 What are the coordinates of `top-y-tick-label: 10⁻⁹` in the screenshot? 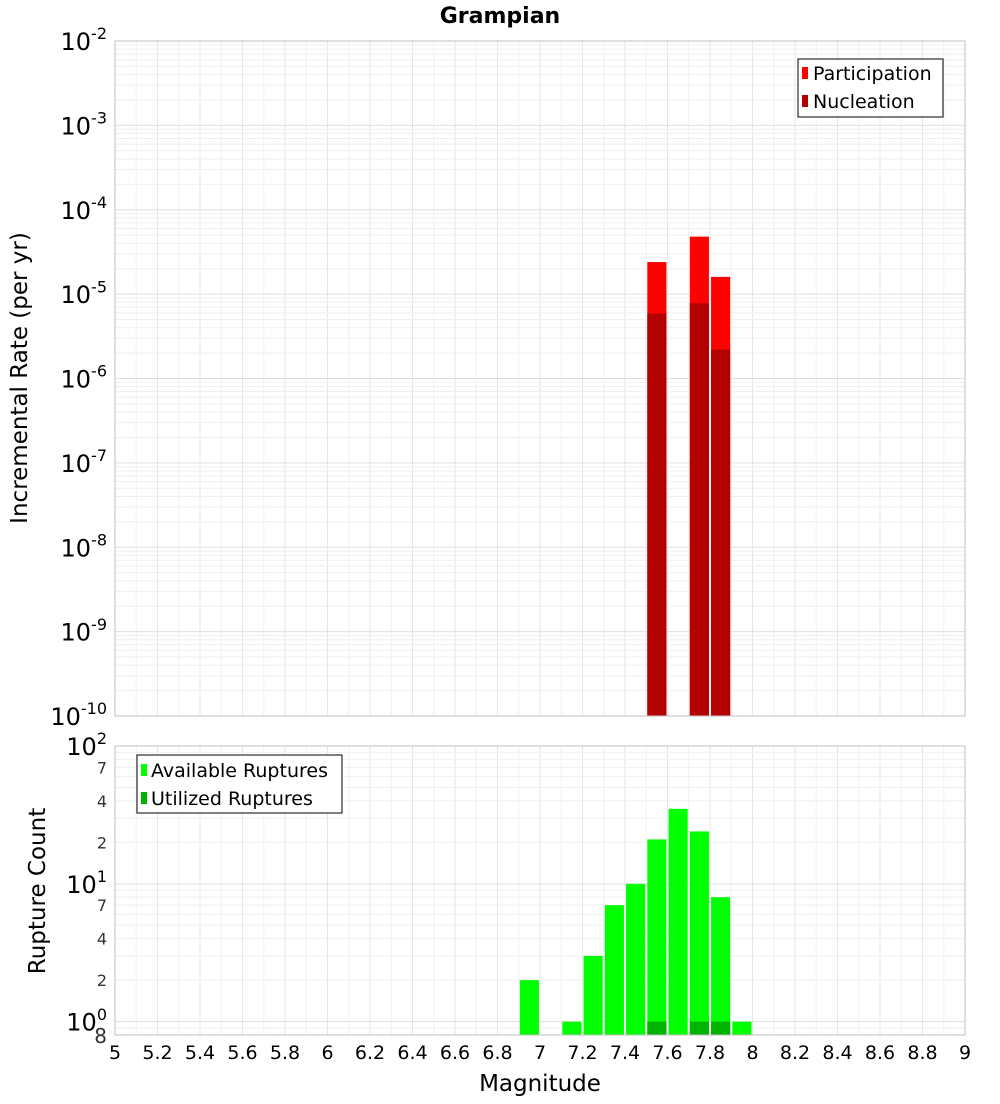 It's located at (84, 631).